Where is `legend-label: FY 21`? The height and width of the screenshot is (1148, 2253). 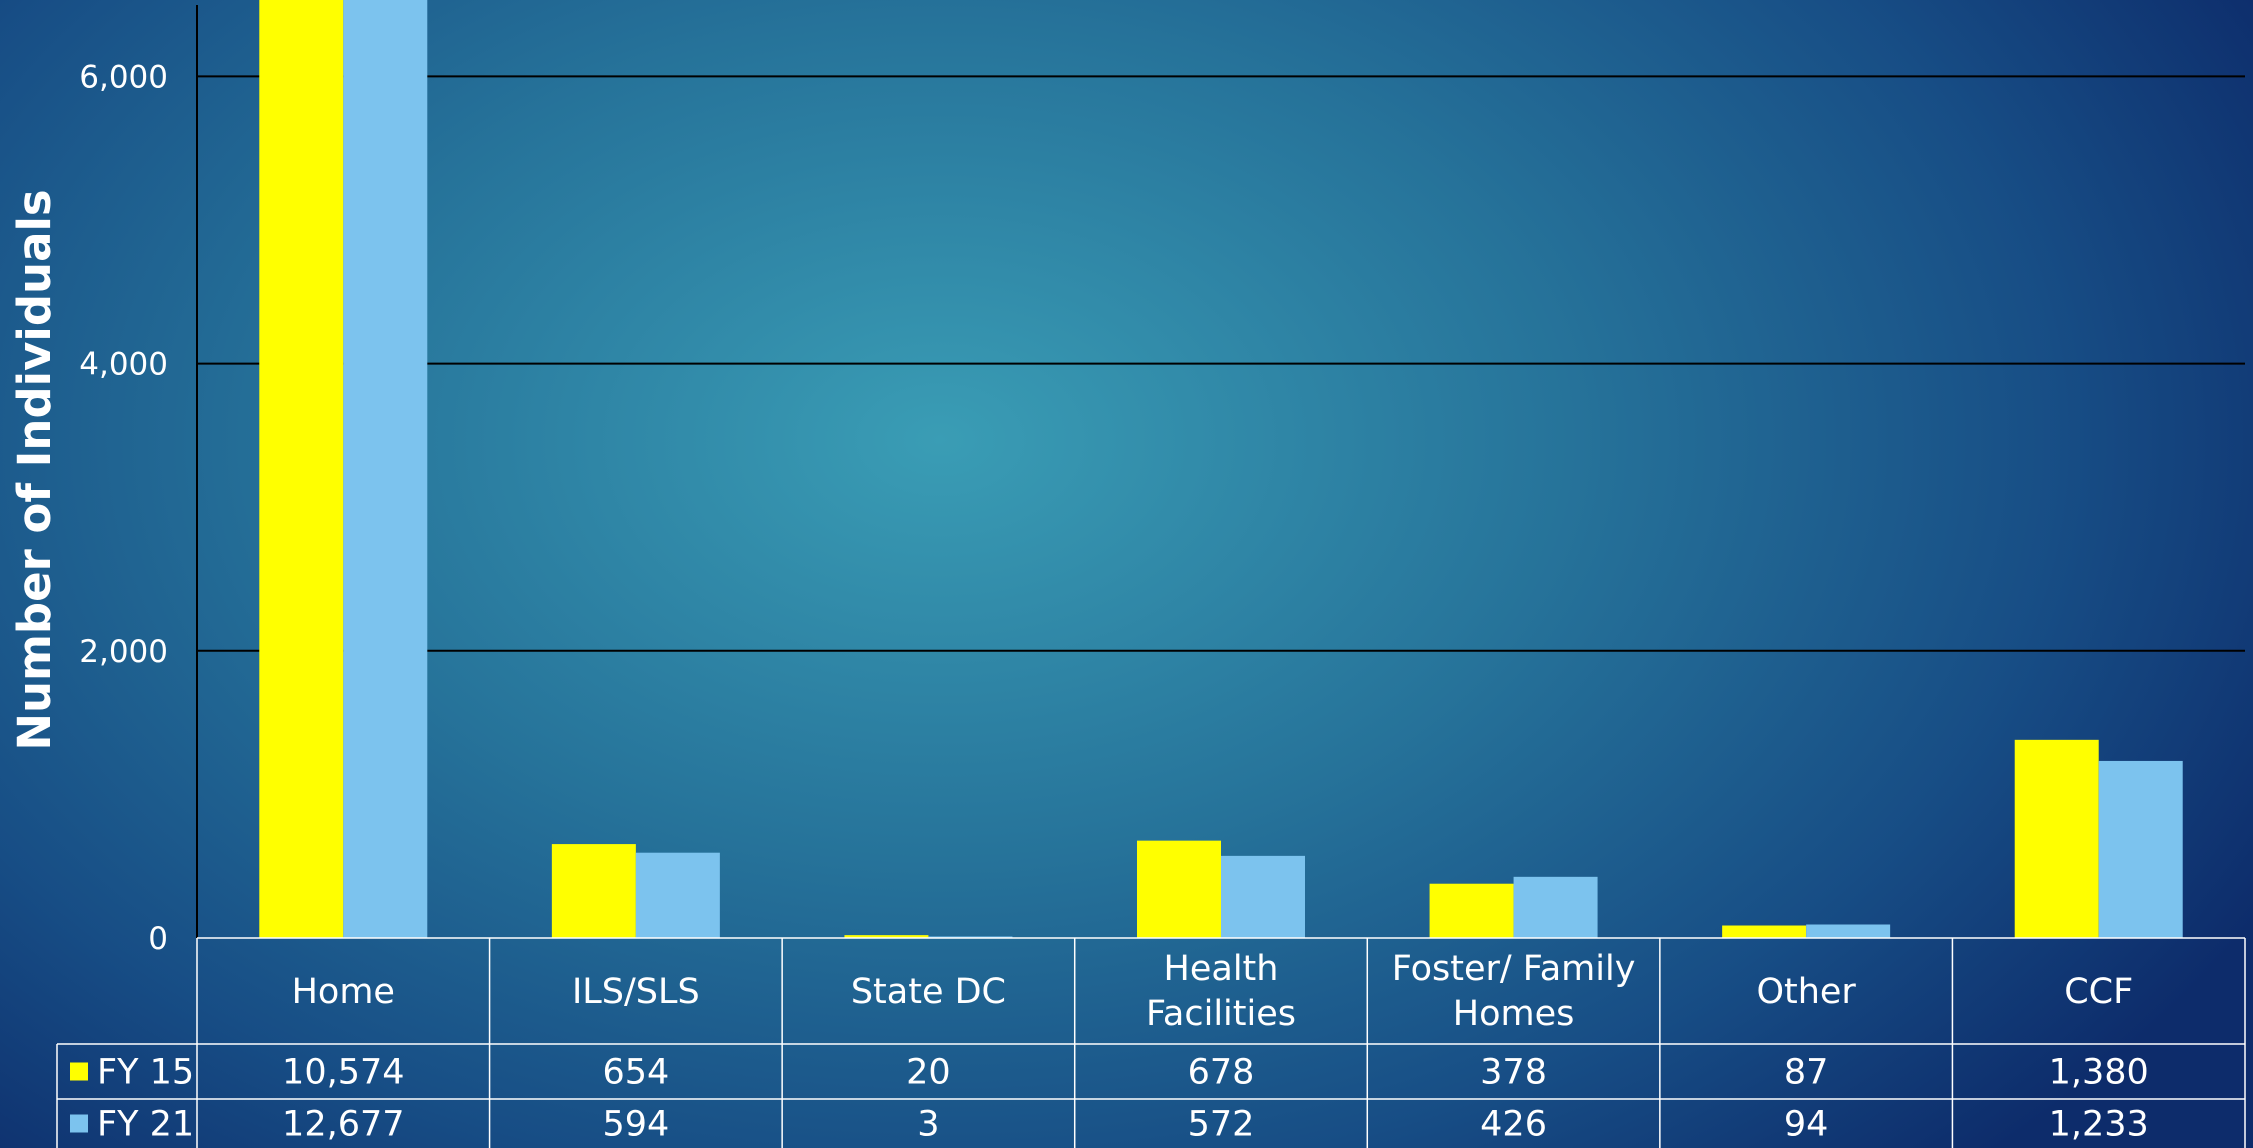
legend-label: FY 21 is located at coordinates (145, 1125).